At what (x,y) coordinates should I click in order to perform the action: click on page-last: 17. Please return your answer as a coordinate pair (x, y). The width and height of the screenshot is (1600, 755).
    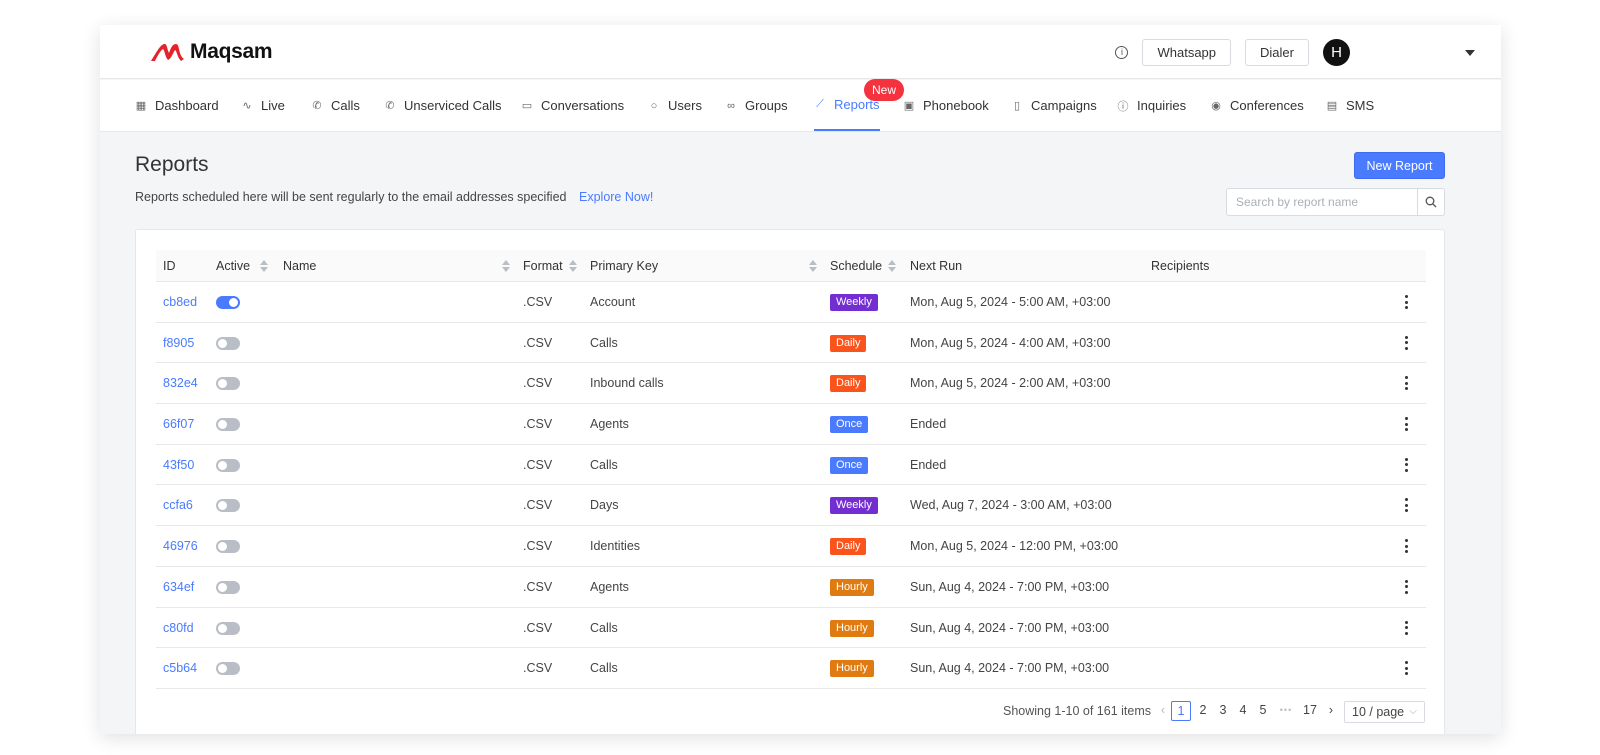
    Looking at the image, I should click on (1310, 710).